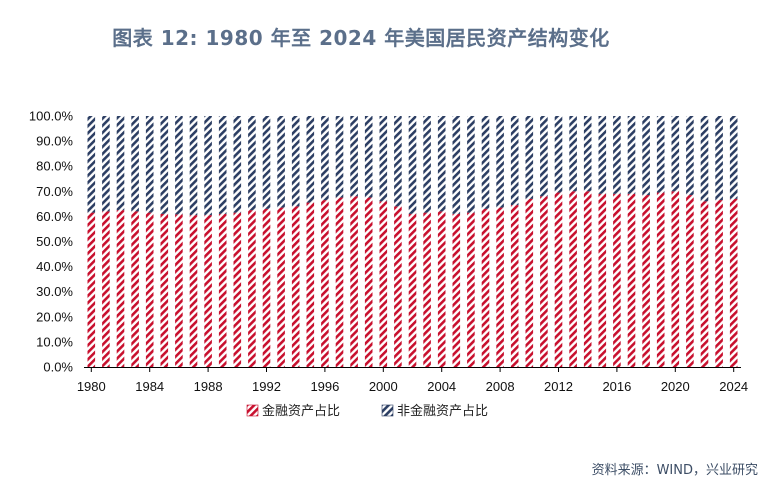 This screenshot has height=489, width=778. What do you see at coordinates (149, 386) in the screenshot?
I see `x-tick-label: 1984` at bounding box center [149, 386].